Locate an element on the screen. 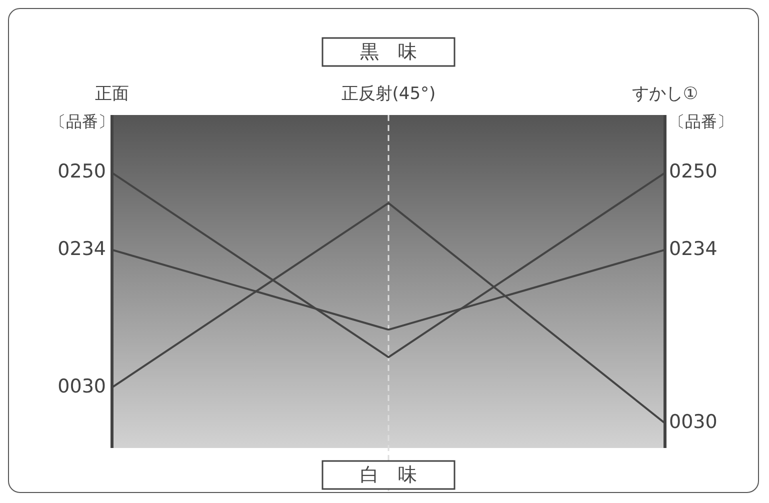  text: 0250 is located at coordinates (81, 171).